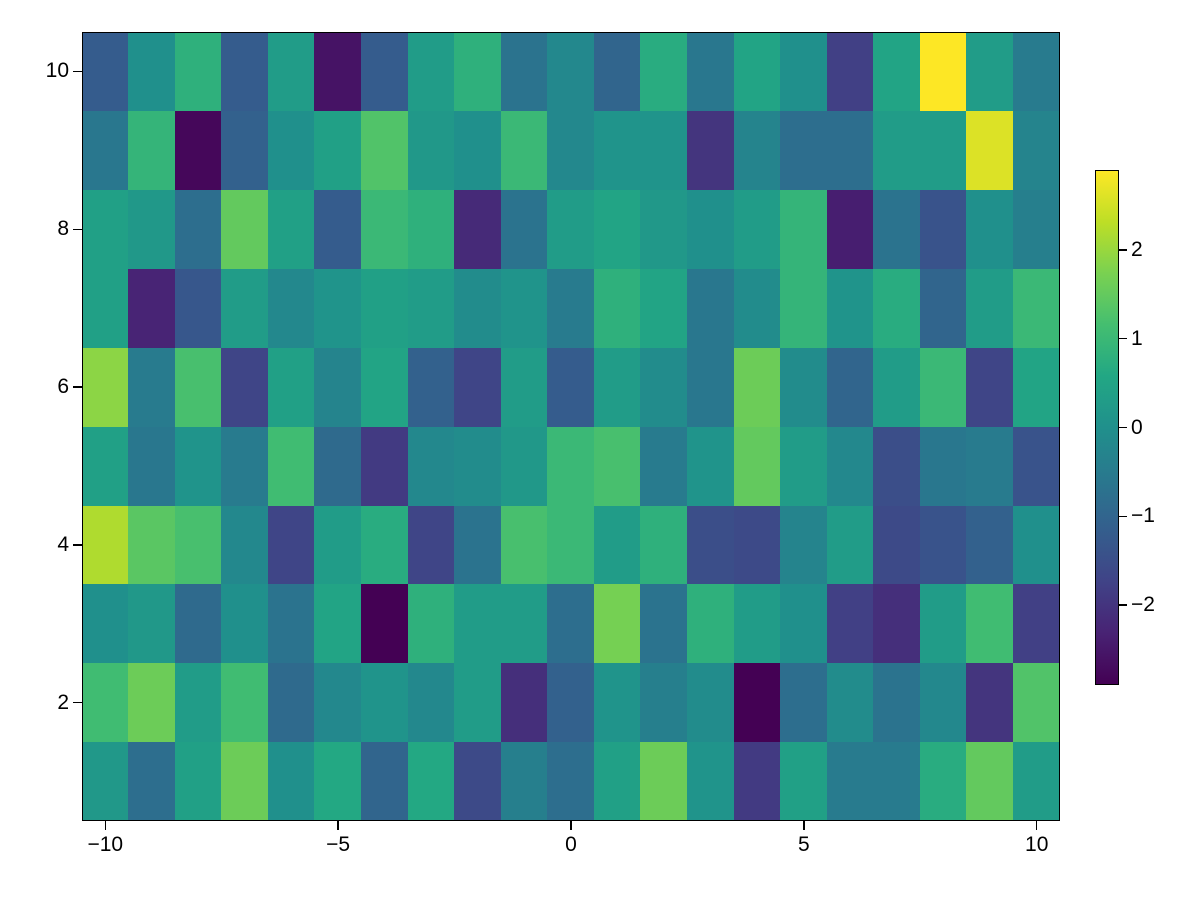 The width and height of the screenshot is (1200, 900). I want to click on y-tick-label: 2, so click(63, 702).